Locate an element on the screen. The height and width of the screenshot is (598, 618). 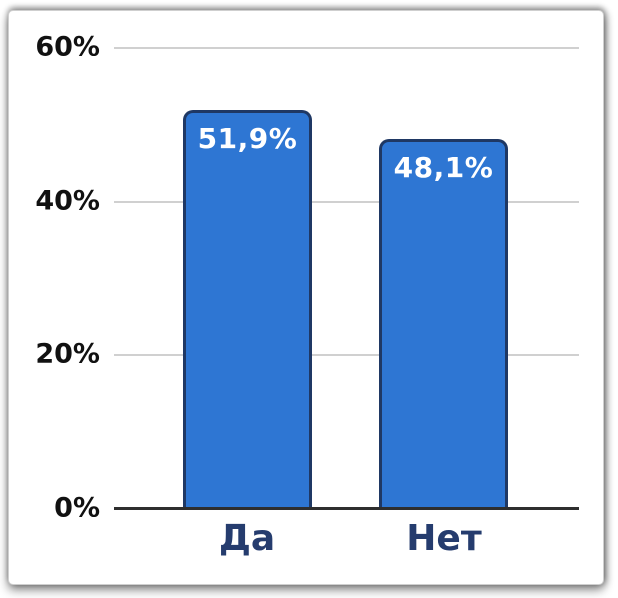
x-category-label-net: Нет is located at coordinates (444, 538).